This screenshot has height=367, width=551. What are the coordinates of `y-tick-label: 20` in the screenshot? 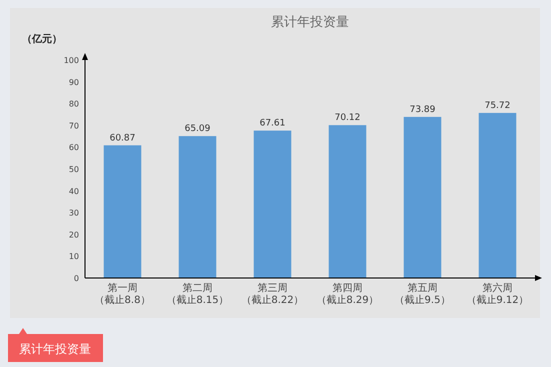 It's located at (73, 235).